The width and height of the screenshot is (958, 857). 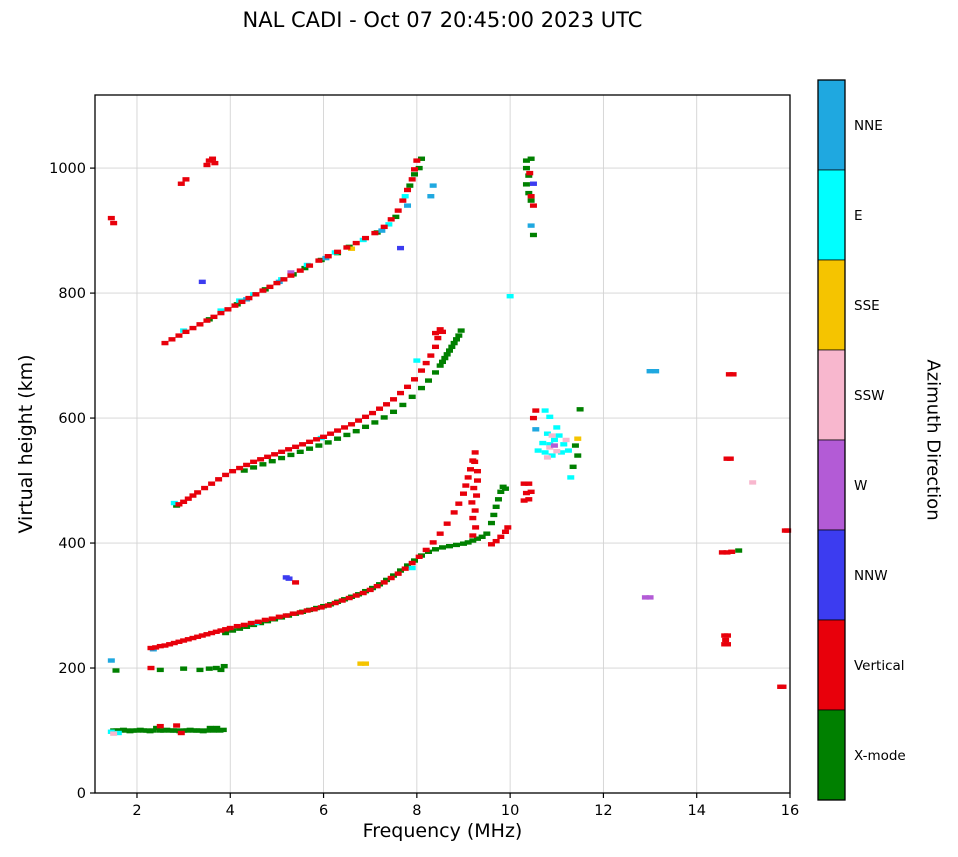 What do you see at coordinates (879, 666) in the screenshot?
I see `colorbar-category-label-vertical: Vertical` at bounding box center [879, 666].